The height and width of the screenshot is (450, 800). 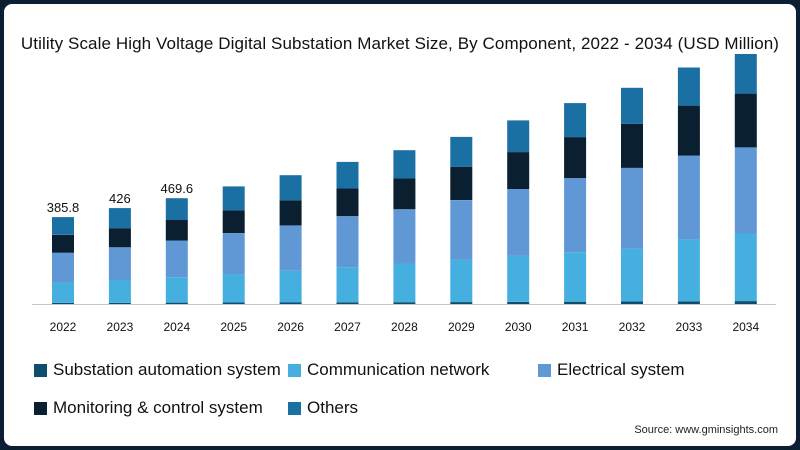 I want to click on legend-label: Substation automation system, so click(x=167, y=369).